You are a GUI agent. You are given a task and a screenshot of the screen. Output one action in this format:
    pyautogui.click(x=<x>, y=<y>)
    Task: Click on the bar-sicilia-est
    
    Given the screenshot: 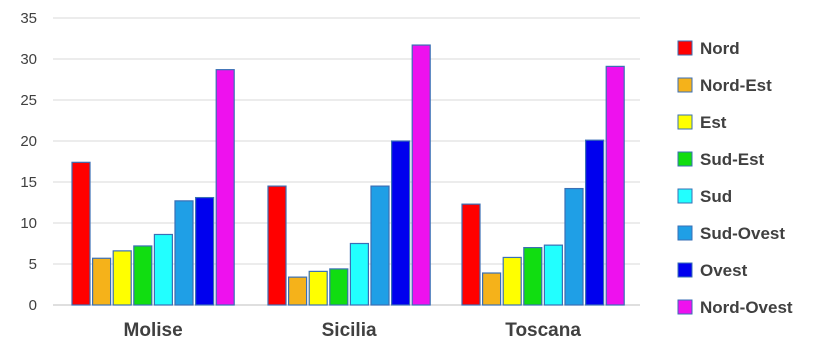 What is the action you would take?
    pyautogui.click(x=318, y=288)
    